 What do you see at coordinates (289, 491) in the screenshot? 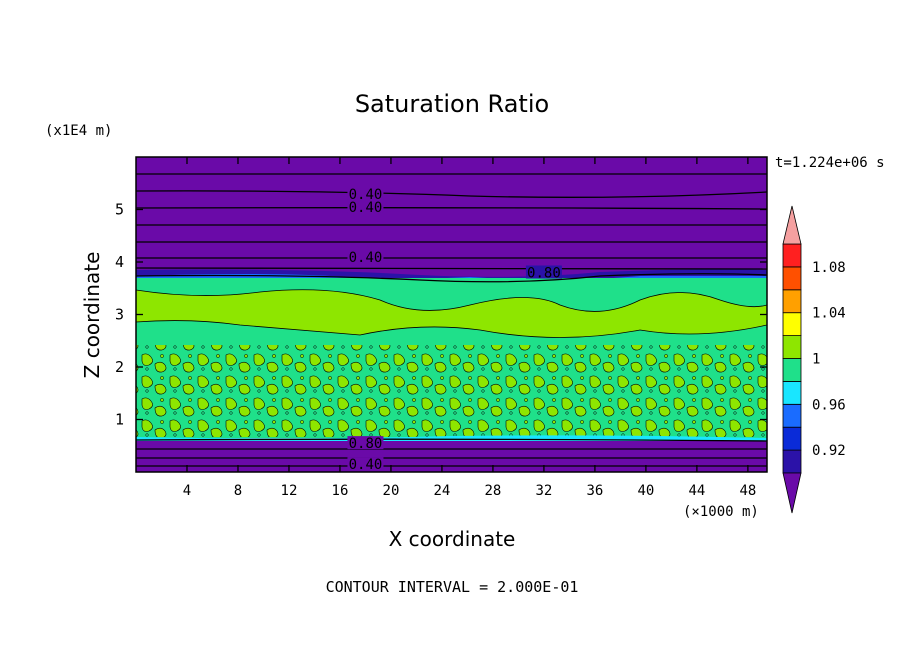
I see `x-tick-label: 12` at bounding box center [289, 491].